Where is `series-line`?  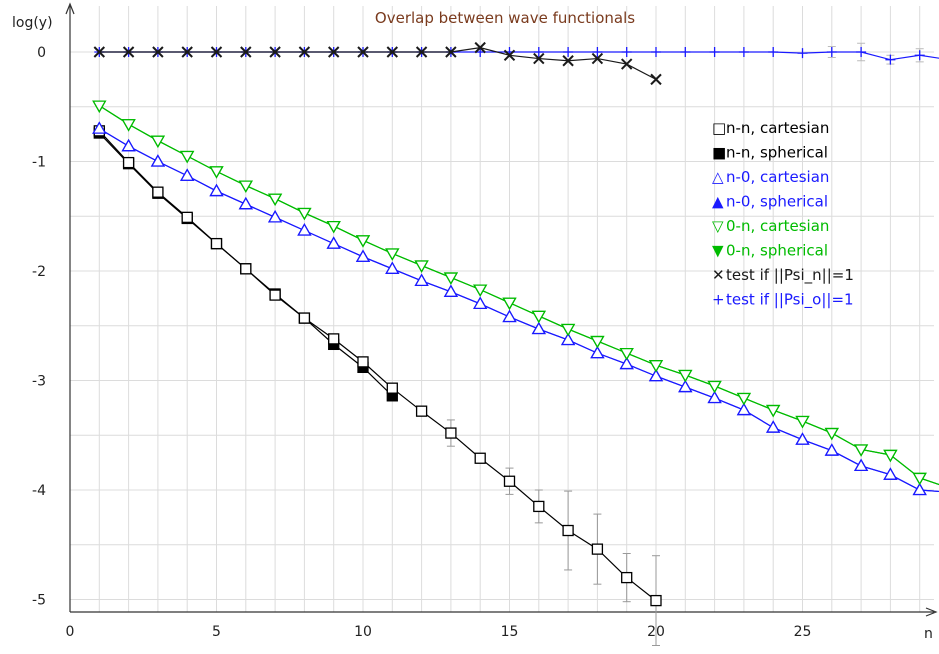 series-line is located at coordinates (378, 63).